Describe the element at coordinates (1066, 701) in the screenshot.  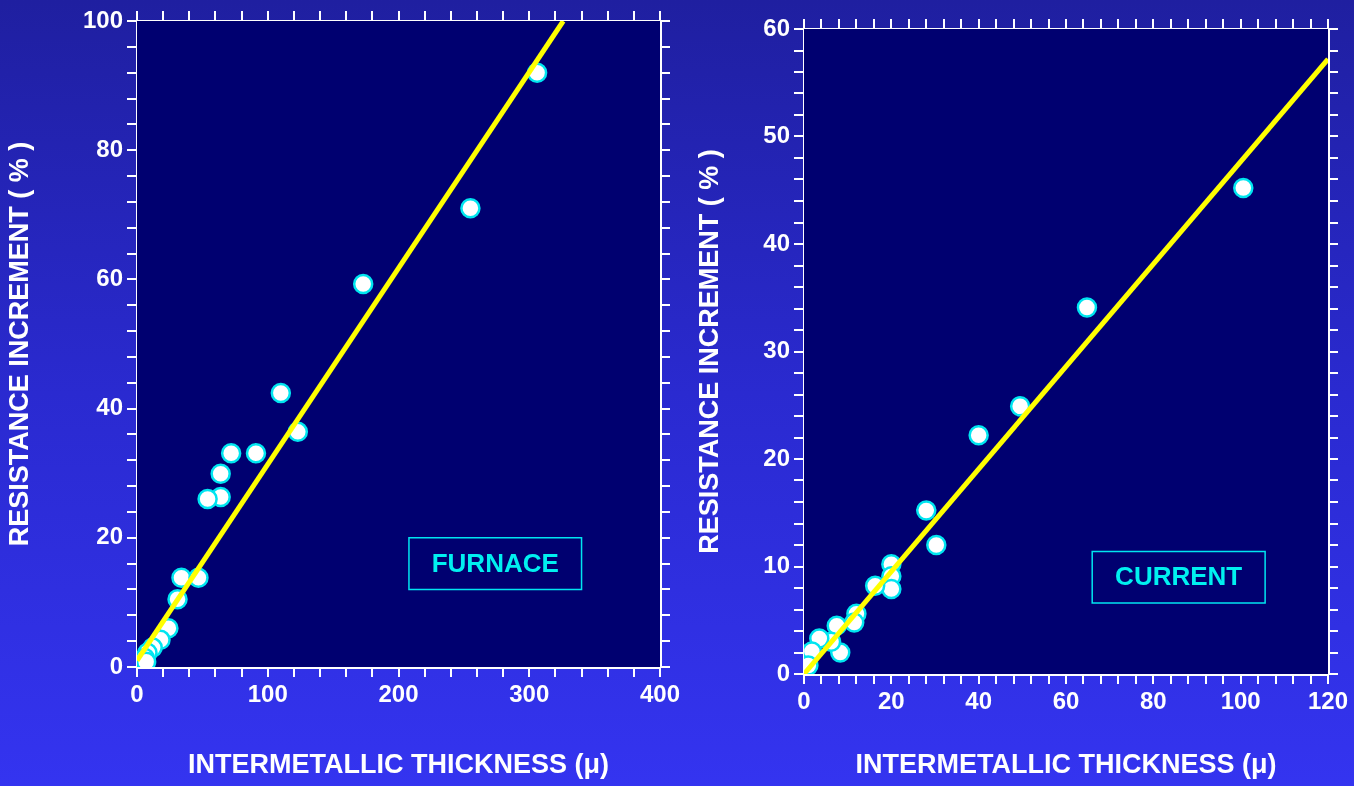
I see `x-tick-label: 60` at that location.